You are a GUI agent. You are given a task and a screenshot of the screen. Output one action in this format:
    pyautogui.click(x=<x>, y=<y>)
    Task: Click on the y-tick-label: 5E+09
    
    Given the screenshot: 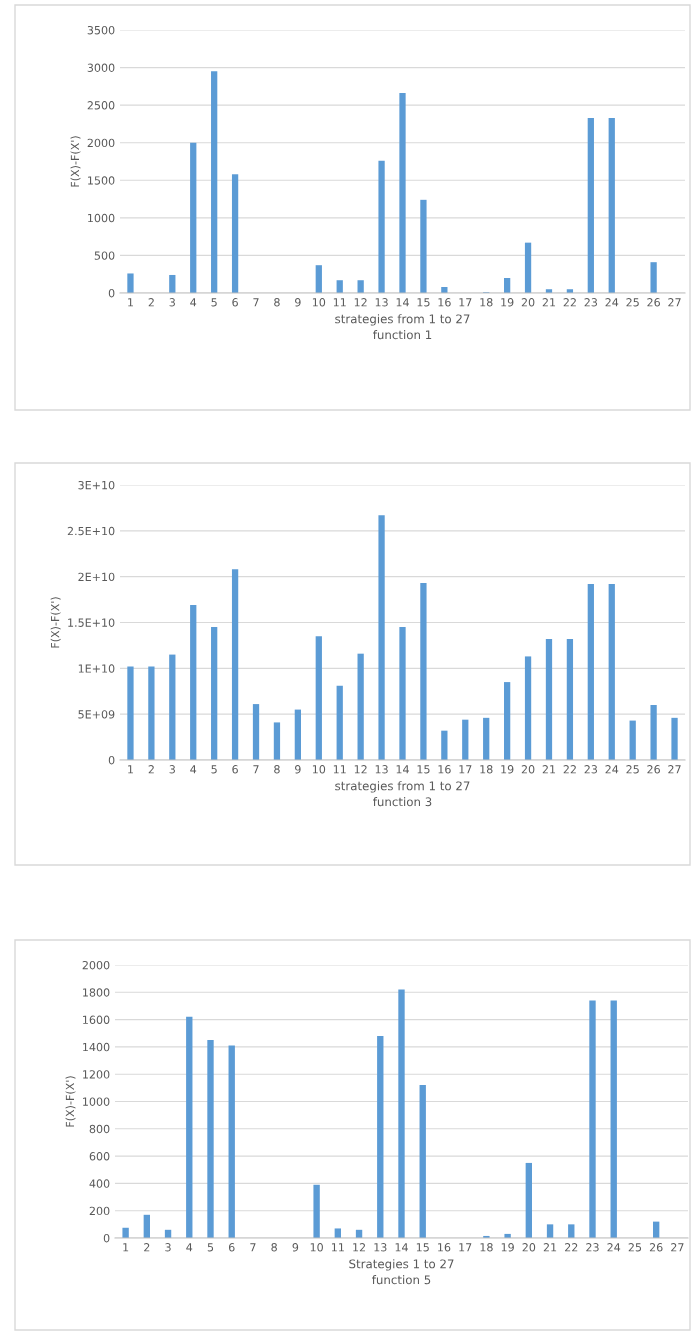 What is the action you would take?
    pyautogui.click(x=96, y=714)
    